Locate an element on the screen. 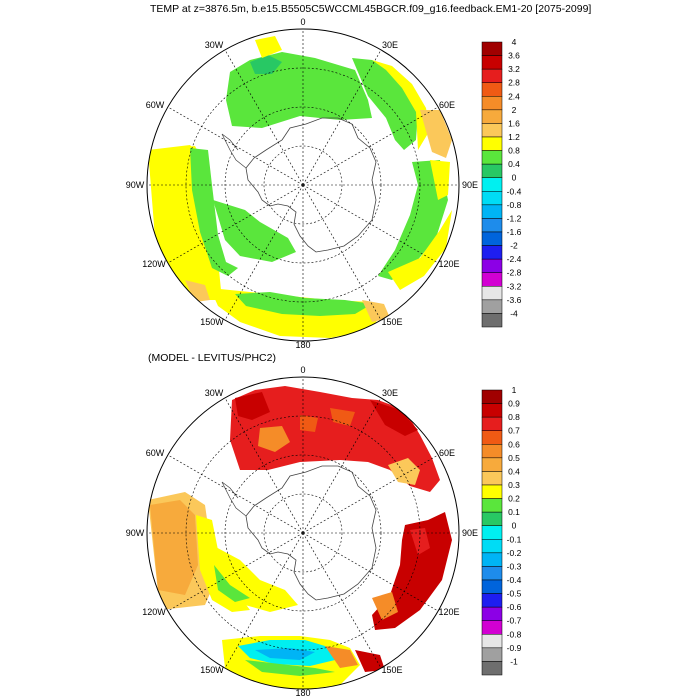 Image resolution: width=700 pixels, height=700 pixels. colorbar-label: -0.1 is located at coordinates (514, 539).